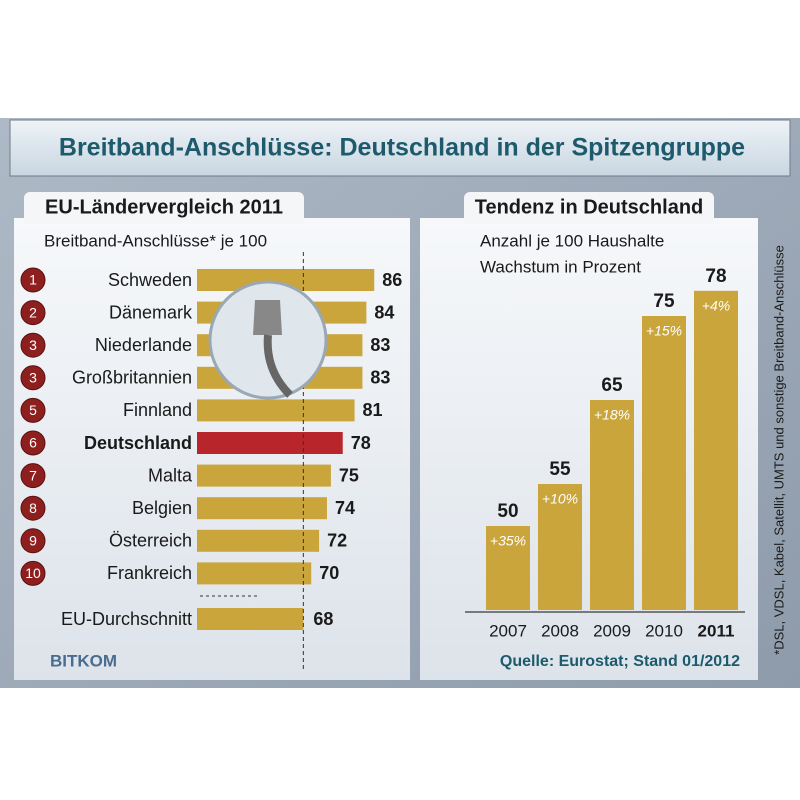  I want to click on reference-value: 68, so click(323, 619).